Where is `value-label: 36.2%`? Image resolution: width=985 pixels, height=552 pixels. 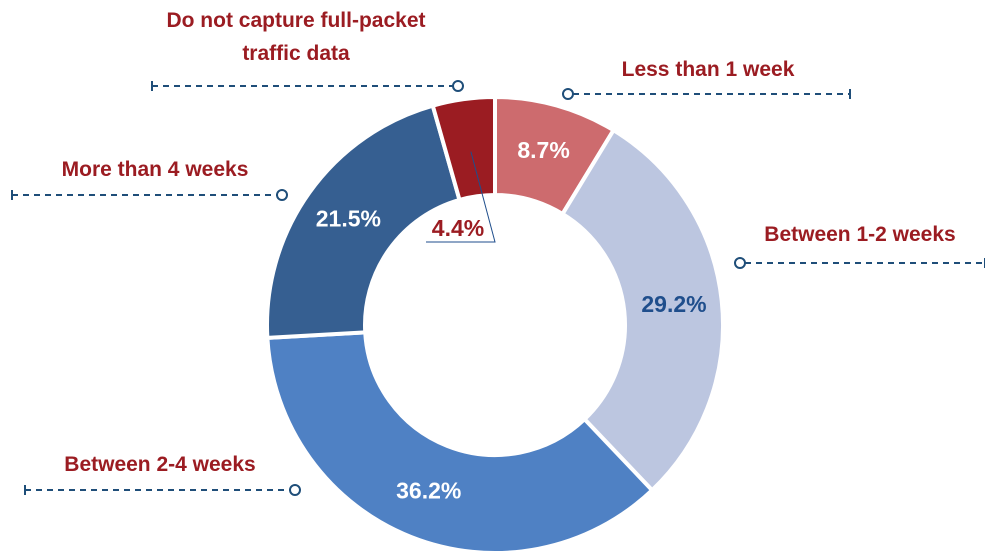
value-label: 36.2% is located at coordinates (428, 490).